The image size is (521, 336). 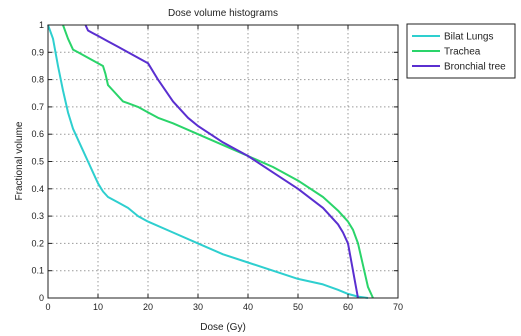 What do you see at coordinates (37, 271) in the screenshot?
I see `y-tick-label: 0.1` at bounding box center [37, 271].